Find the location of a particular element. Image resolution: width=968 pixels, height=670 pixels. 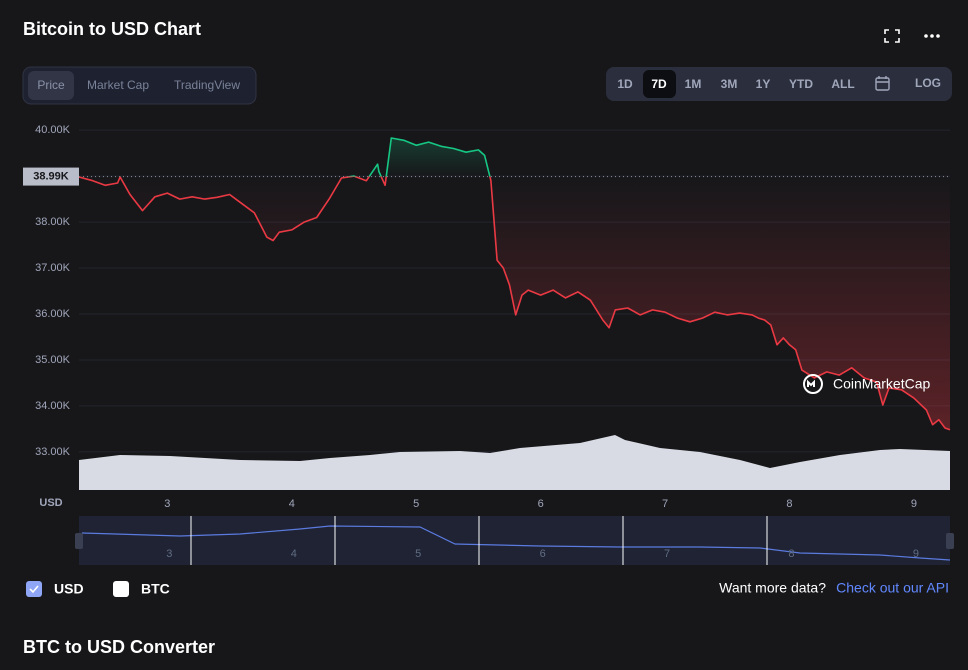

api-link: Check out our API is located at coordinates (892, 588).